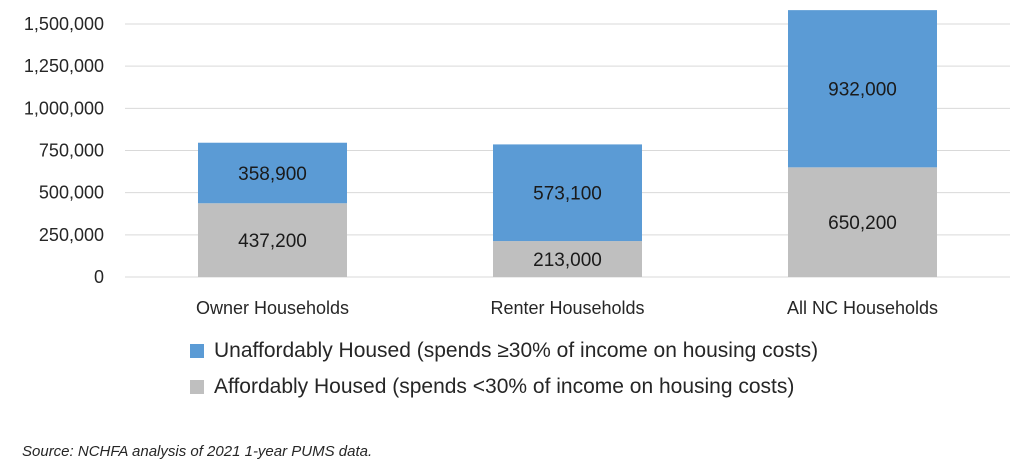 The height and width of the screenshot is (474, 1026). I want to click on data-label: 358,900, so click(272, 174).